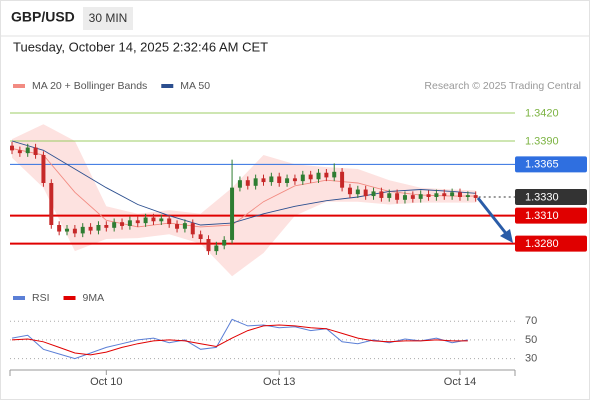  Describe the element at coordinates (43, 17) in the screenshot. I see `symbol: GBP/USD` at that location.